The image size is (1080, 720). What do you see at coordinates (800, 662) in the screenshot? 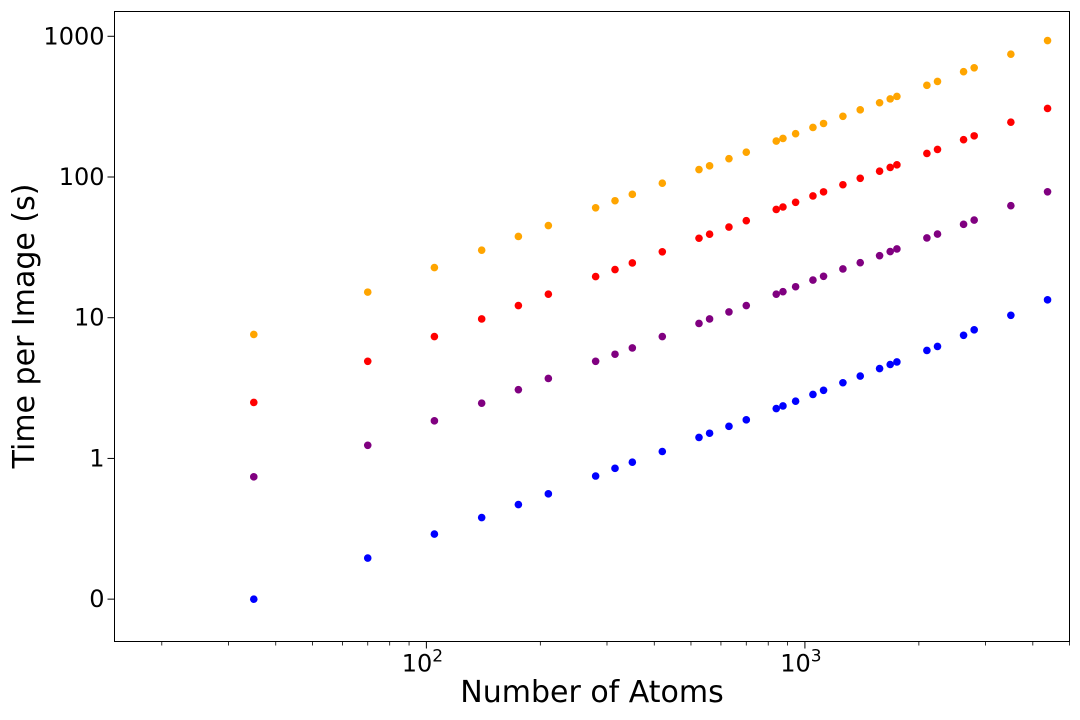
I see `x-tick-label: 10³` at bounding box center [800, 662].